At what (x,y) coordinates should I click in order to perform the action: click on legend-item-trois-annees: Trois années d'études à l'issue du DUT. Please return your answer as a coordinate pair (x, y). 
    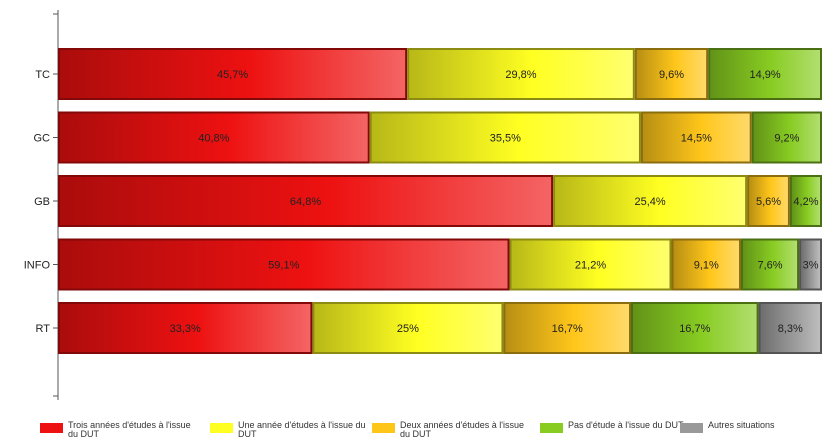
    Looking at the image, I should click on (121, 430).